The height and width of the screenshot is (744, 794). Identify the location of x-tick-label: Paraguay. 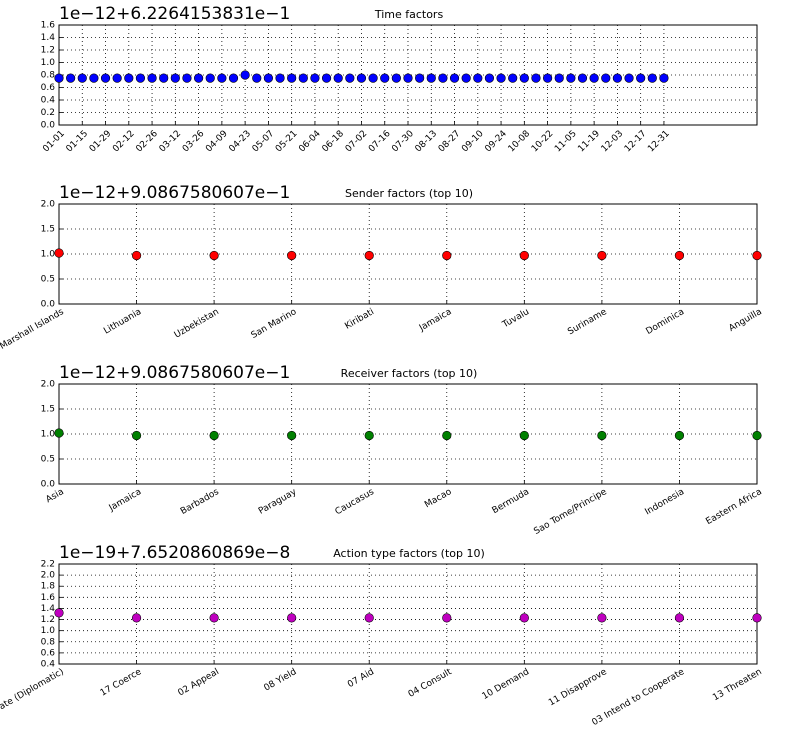
(278, 502).